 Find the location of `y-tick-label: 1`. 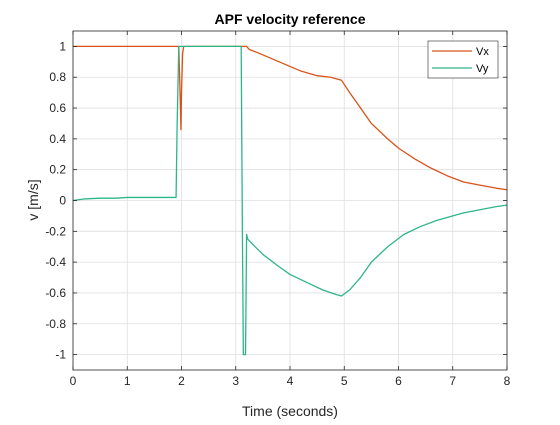

y-tick-label: 1 is located at coordinates (62, 46).